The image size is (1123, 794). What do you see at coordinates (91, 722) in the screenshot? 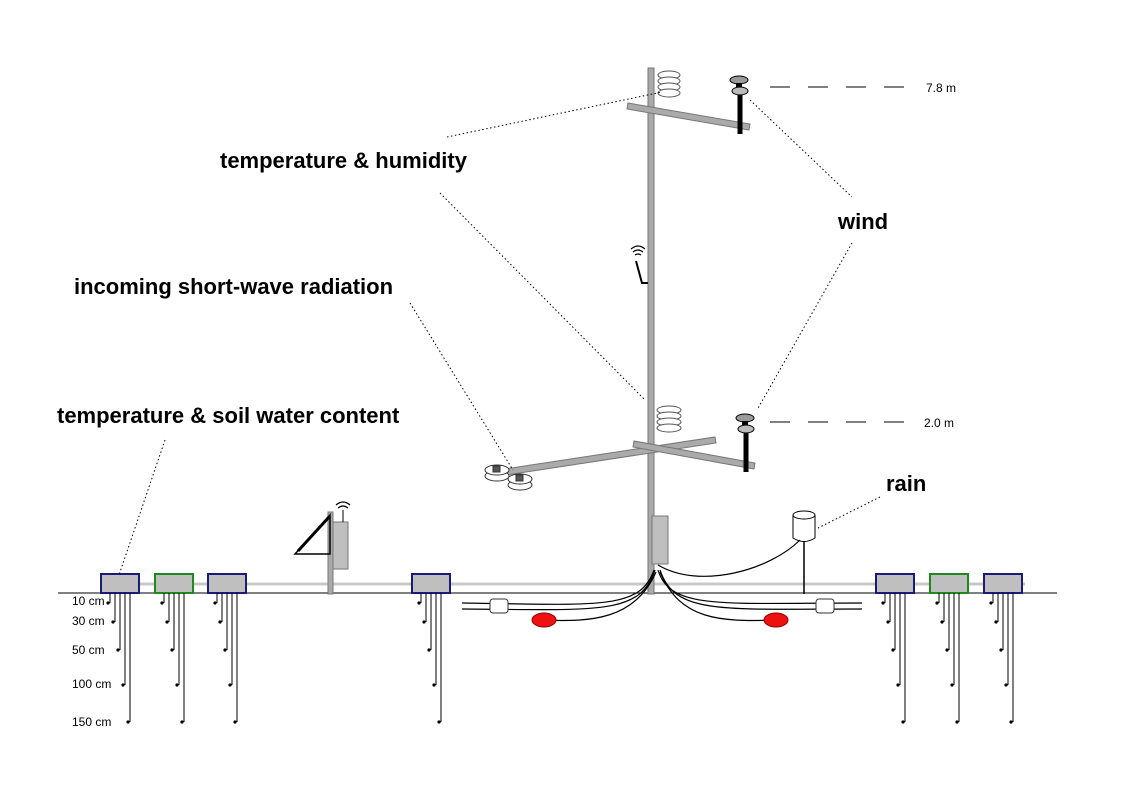
I see `depth-label: 150 cm` at bounding box center [91, 722].